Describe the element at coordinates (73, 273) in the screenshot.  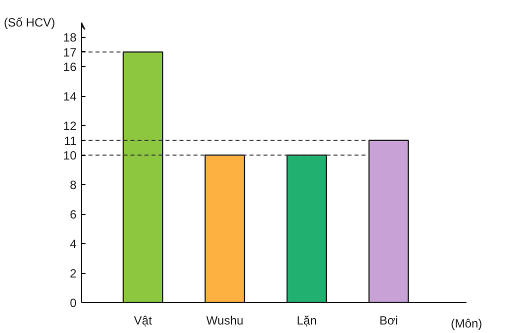
I see `y-tick-label: 2` at that location.